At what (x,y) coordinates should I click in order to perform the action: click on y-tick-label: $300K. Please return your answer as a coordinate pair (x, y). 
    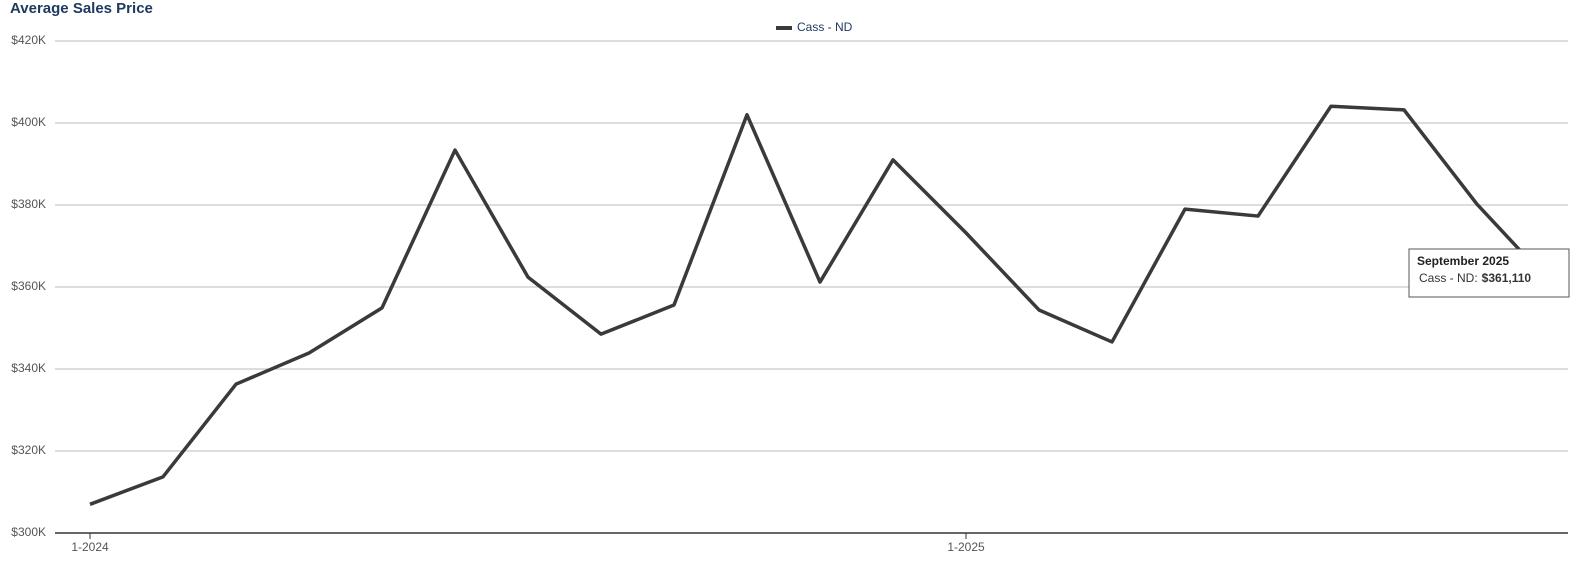
    Looking at the image, I should click on (28, 532).